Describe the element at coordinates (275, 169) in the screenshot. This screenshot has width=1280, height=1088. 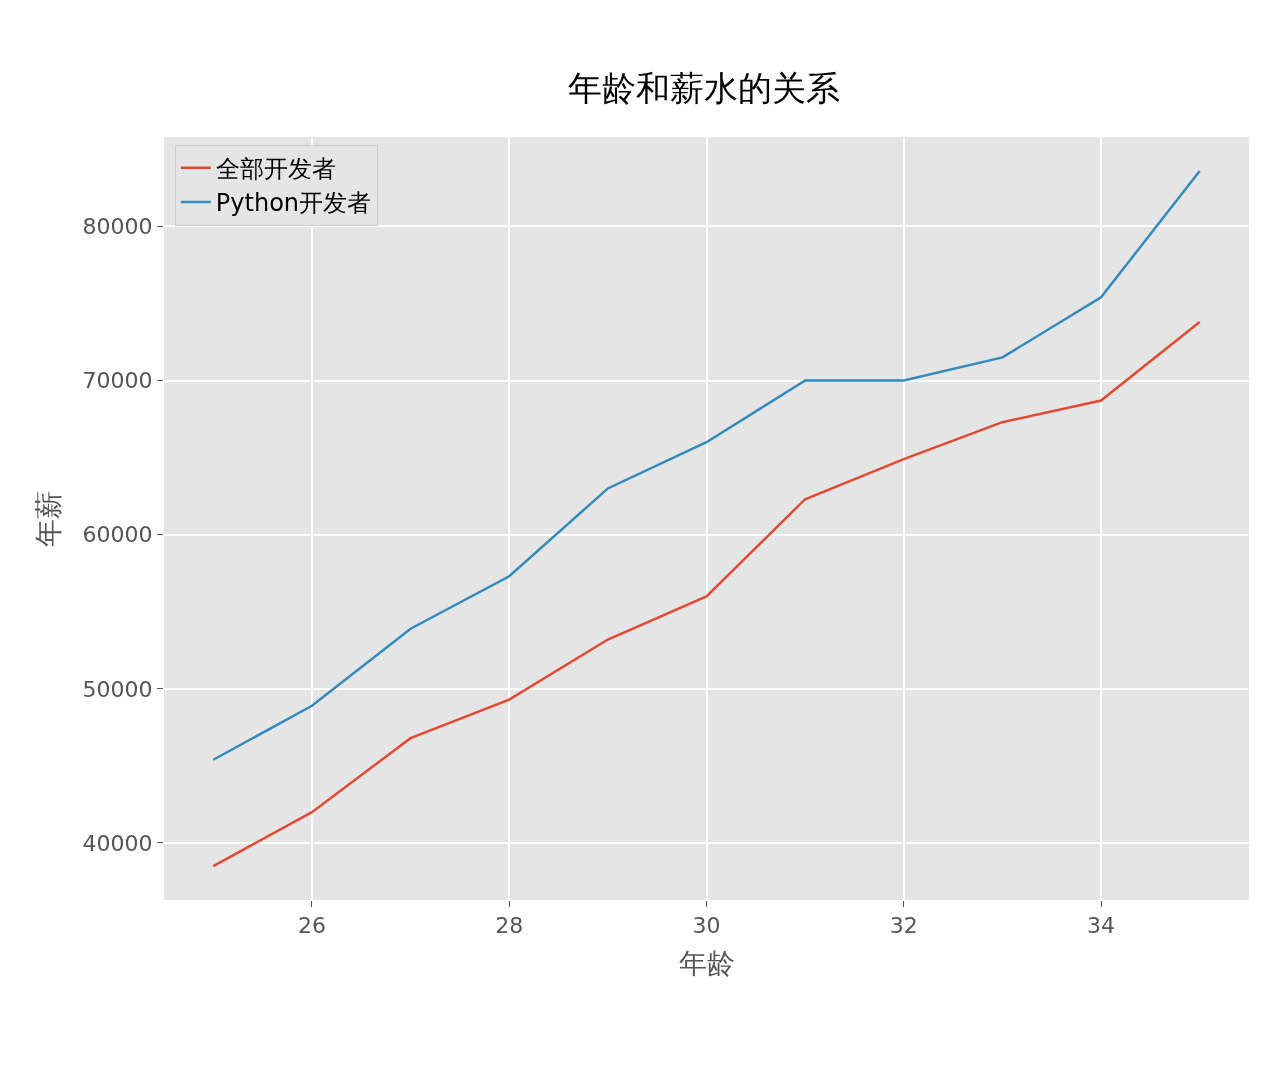
I see `legend-label: 全部开发者` at that location.